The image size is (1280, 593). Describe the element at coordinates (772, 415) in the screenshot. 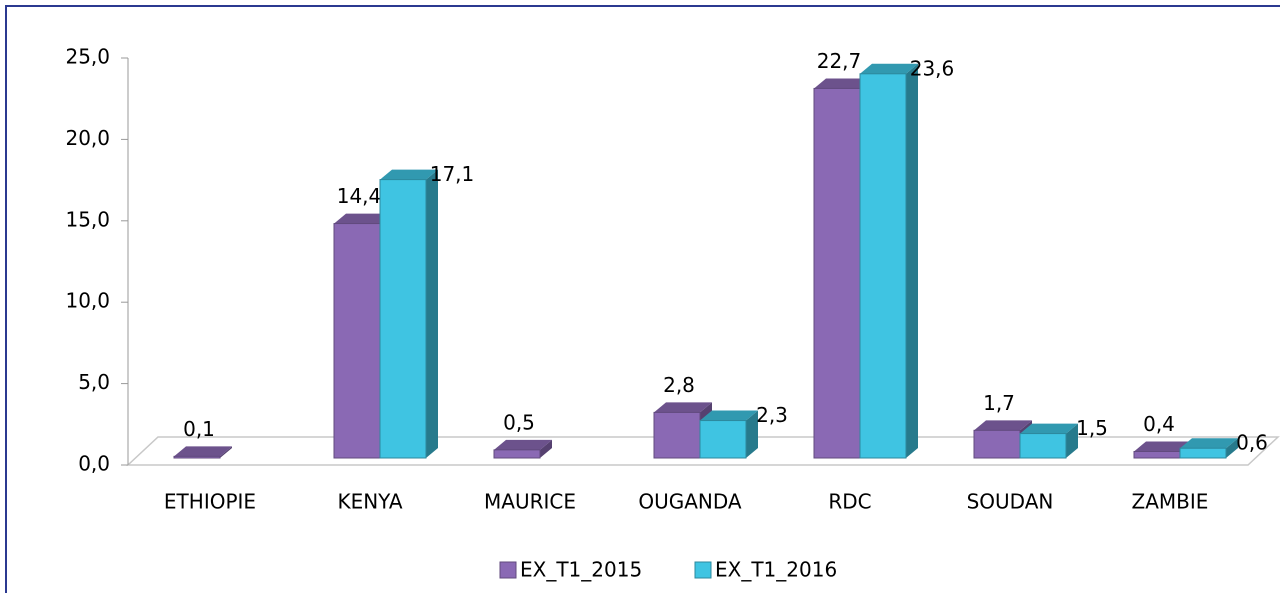

I see `data-label: 2,3` at that location.